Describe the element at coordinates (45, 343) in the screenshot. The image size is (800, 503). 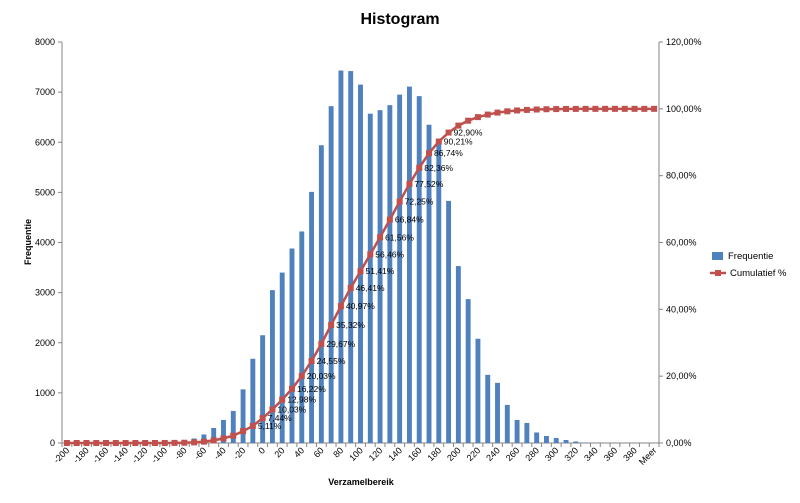
I see `y-tick-label: 2000` at that location.